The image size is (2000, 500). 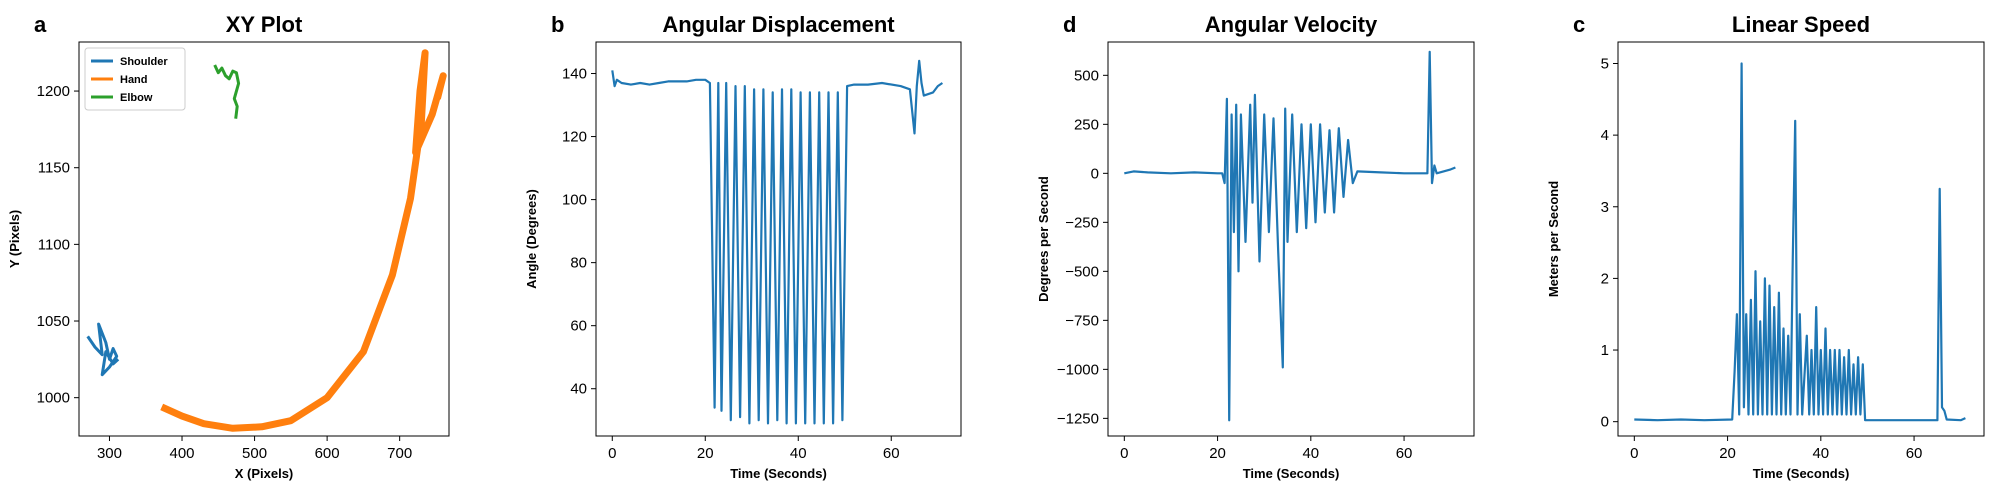 What do you see at coordinates (1801, 24) in the screenshot?
I see `chart-title: Linear Speed` at bounding box center [1801, 24].